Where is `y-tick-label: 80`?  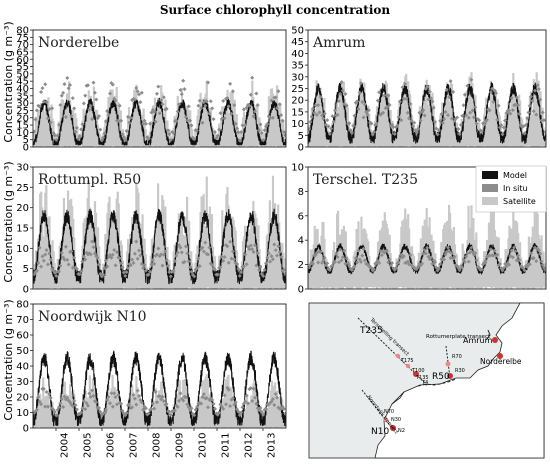
y-tick-label: 80 is located at coordinates (22, 31).